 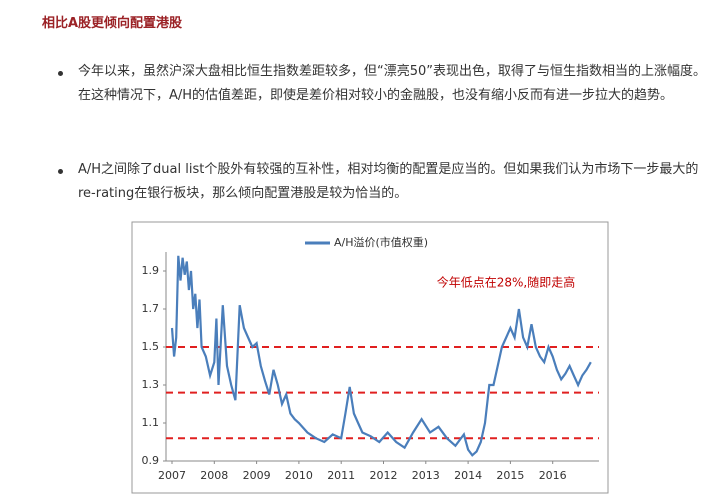 What do you see at coordinates (299, 475) in the screenshot?
I see `x-tick-label: 2010` at bounding box center [299, 475].